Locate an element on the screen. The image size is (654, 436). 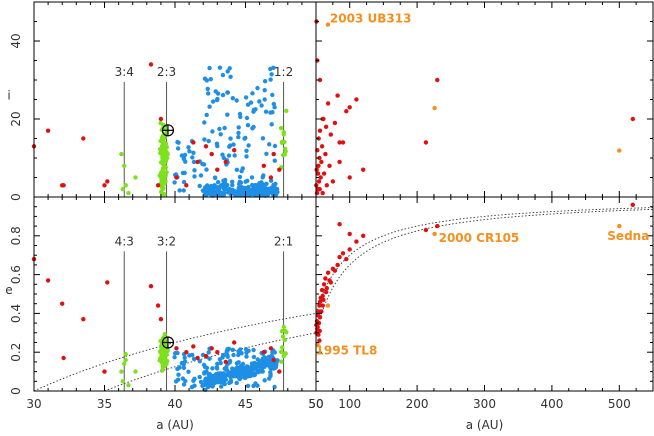
object-label: 2003 UB313 is located at coordinates (371, 19).